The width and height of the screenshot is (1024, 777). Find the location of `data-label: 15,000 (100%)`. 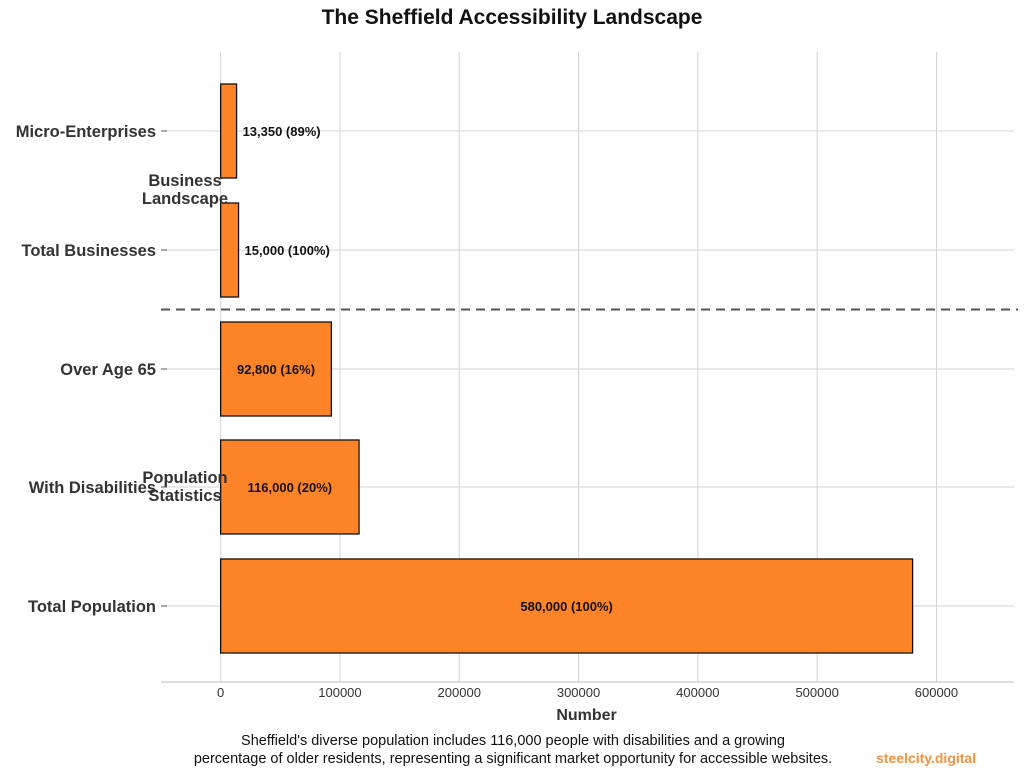

data-label: 15,000 (100%) is located at coordinates (287, 250).